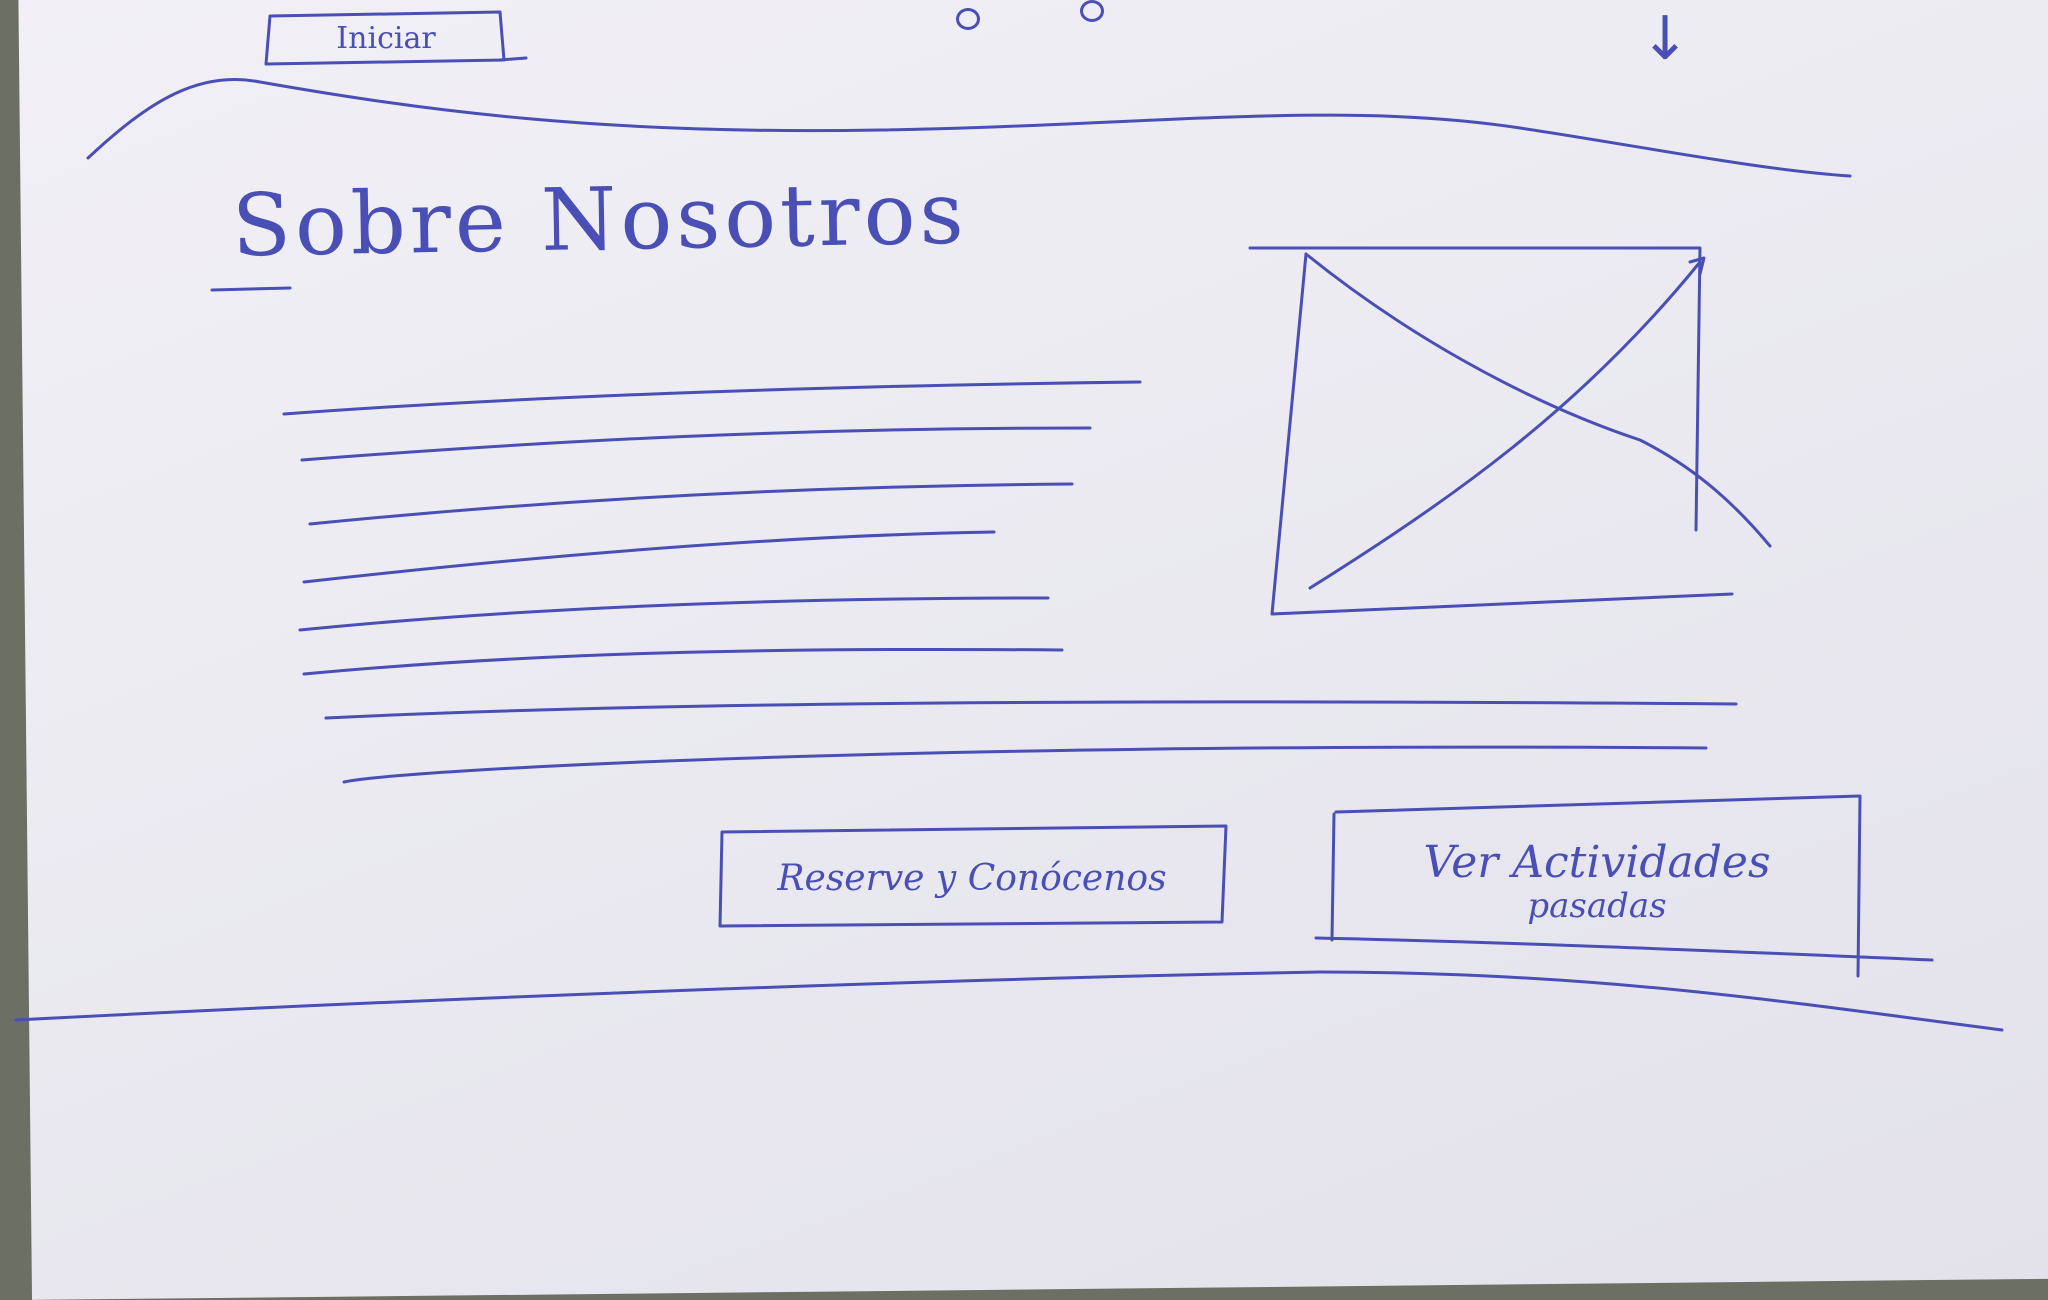  I want to click on past-activities-button: Ver Actividades pasadas, so click(1597, 882).